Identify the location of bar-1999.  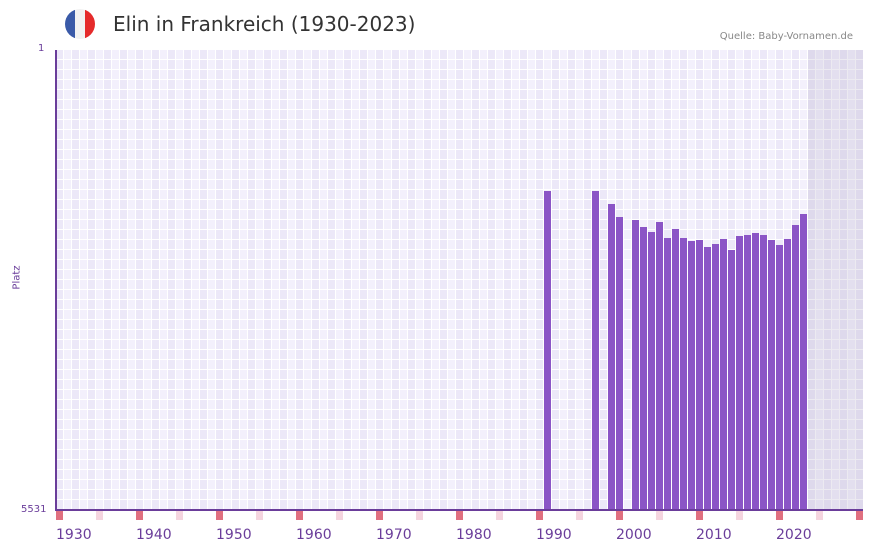
(611, 356).